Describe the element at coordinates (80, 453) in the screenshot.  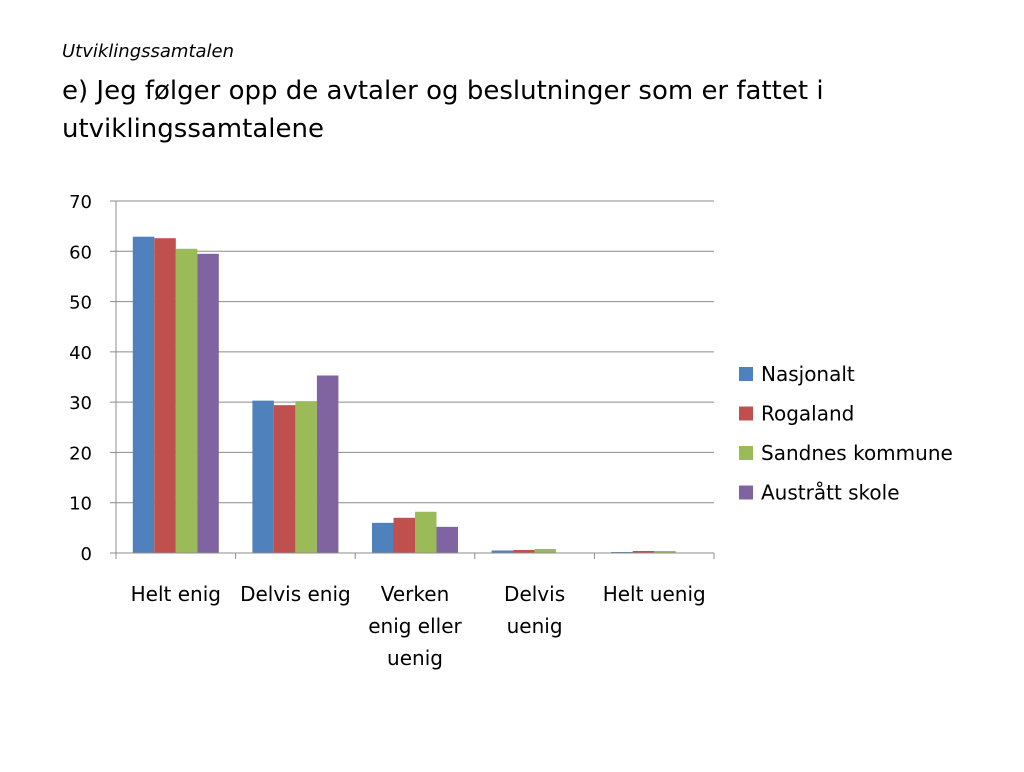
I see `y-tick-label: 20` at that location.